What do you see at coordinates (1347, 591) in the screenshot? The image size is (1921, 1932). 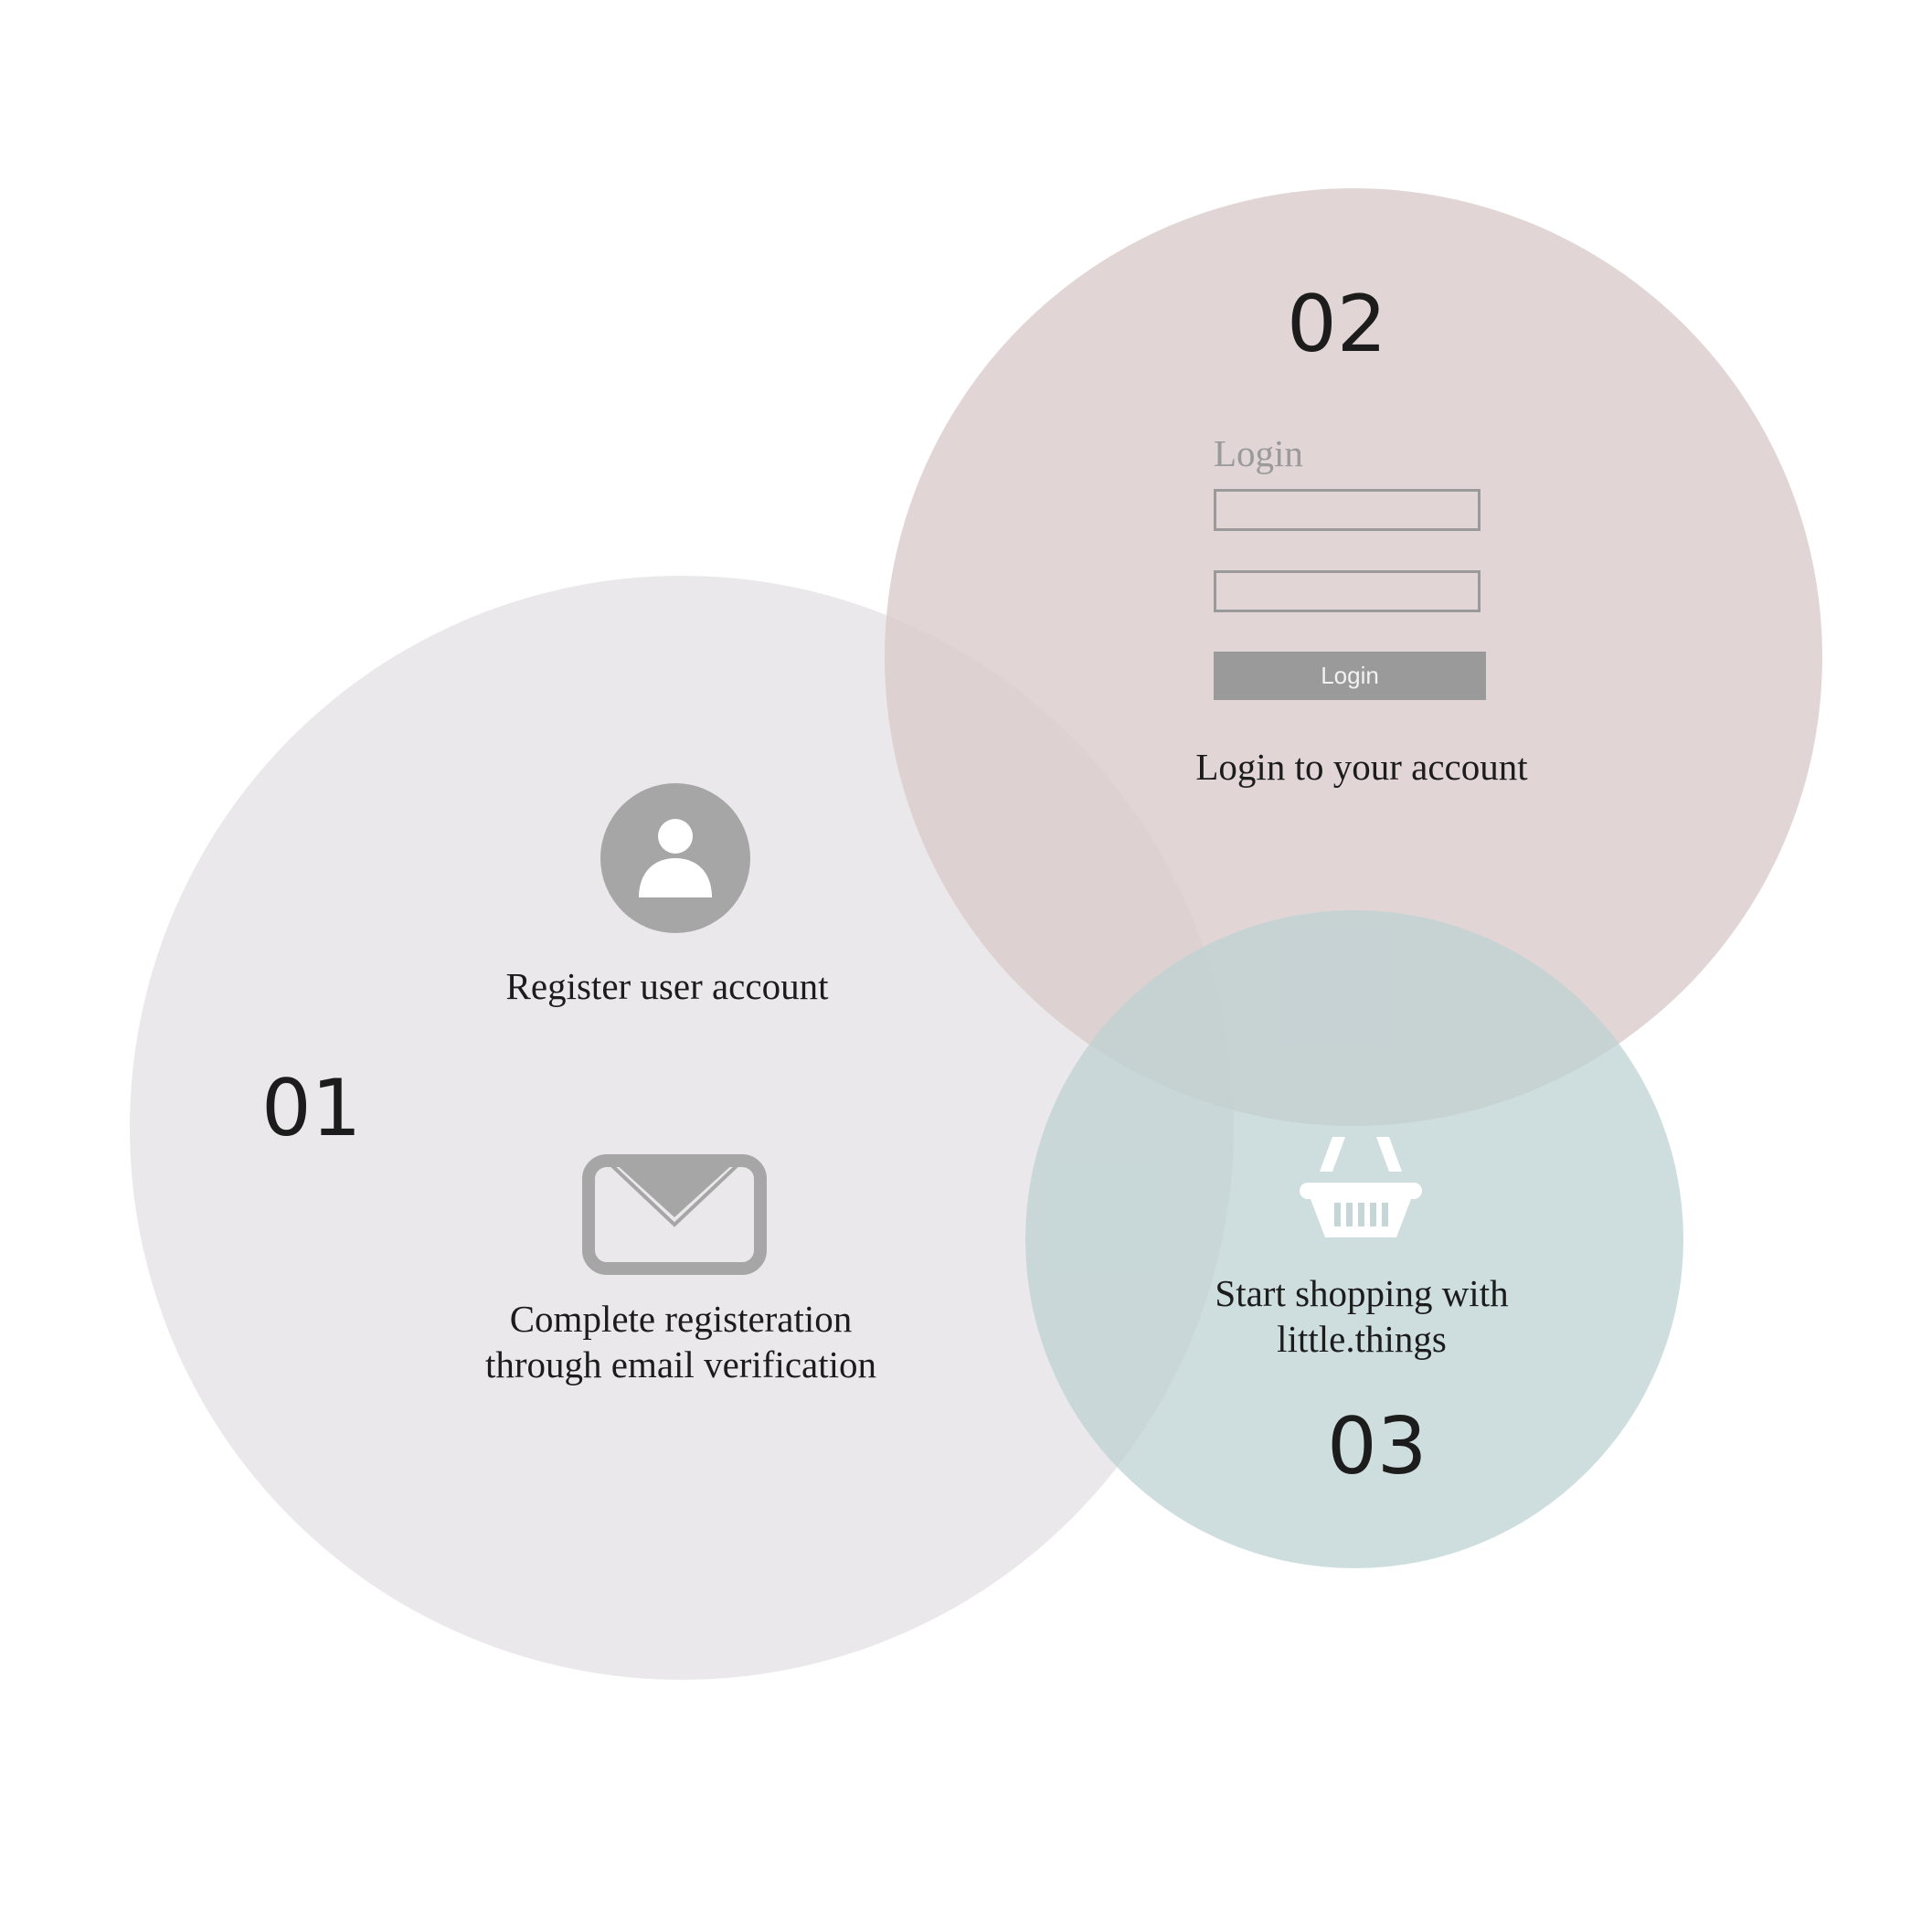 I see `password-field` at bounding box center [1347, 591].